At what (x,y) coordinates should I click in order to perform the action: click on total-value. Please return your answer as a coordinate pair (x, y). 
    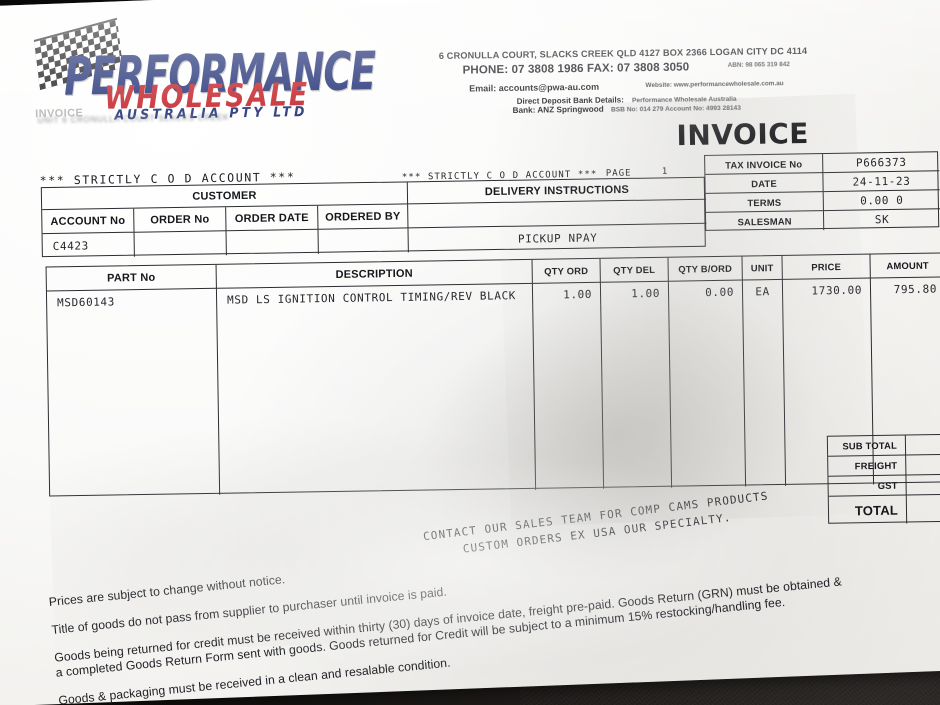
    Looking at the image, I should click on (923, 509).